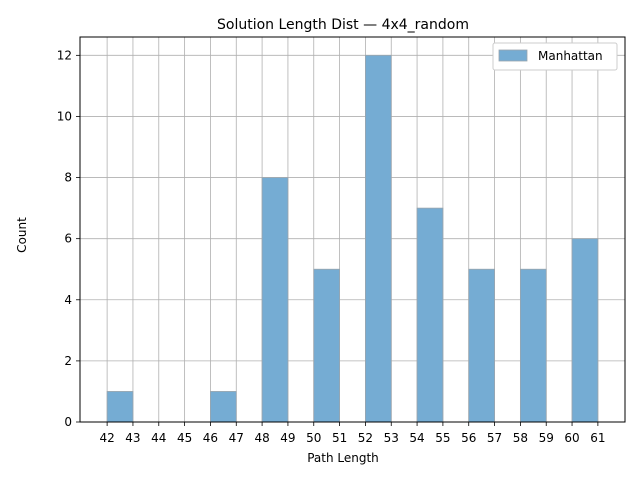 The height and width of the screenshot is (480, 640). Describe the element at coordinates (570, 56) in the screenshot. I see `legend-label: Manhattan` at that location.